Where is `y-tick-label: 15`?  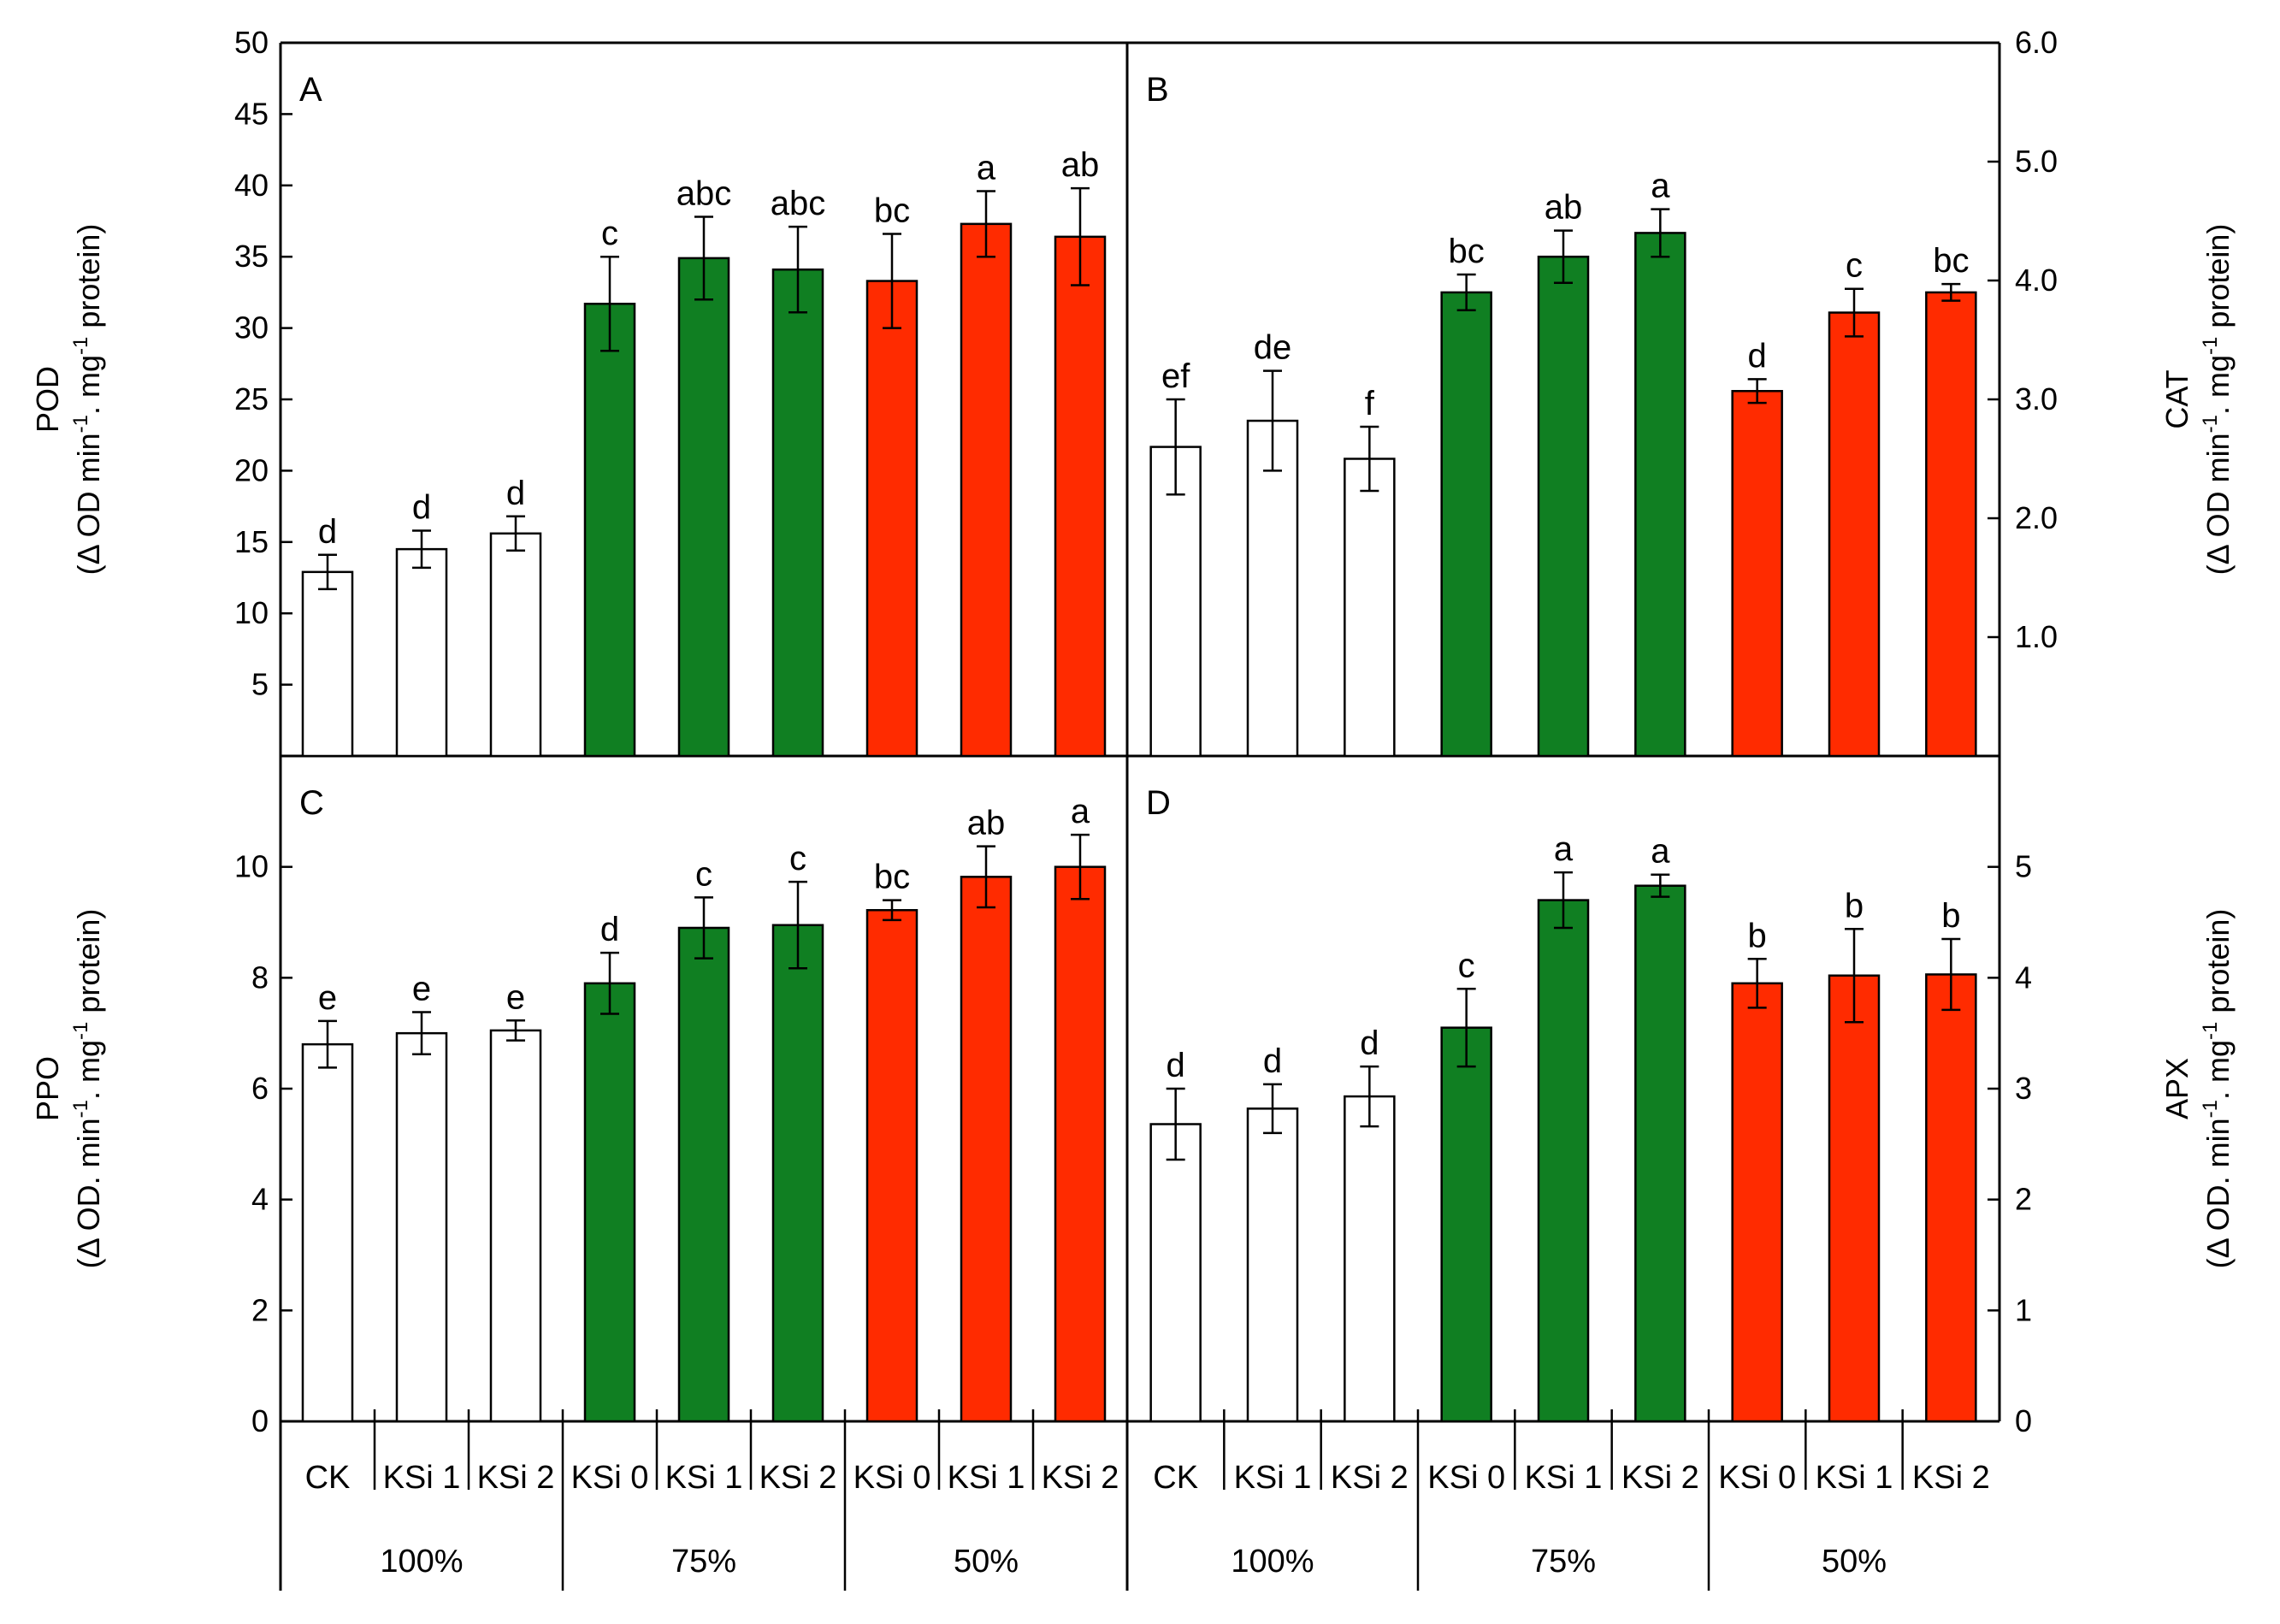 y-tick-label: 15 is located at coordinates (251, 541).